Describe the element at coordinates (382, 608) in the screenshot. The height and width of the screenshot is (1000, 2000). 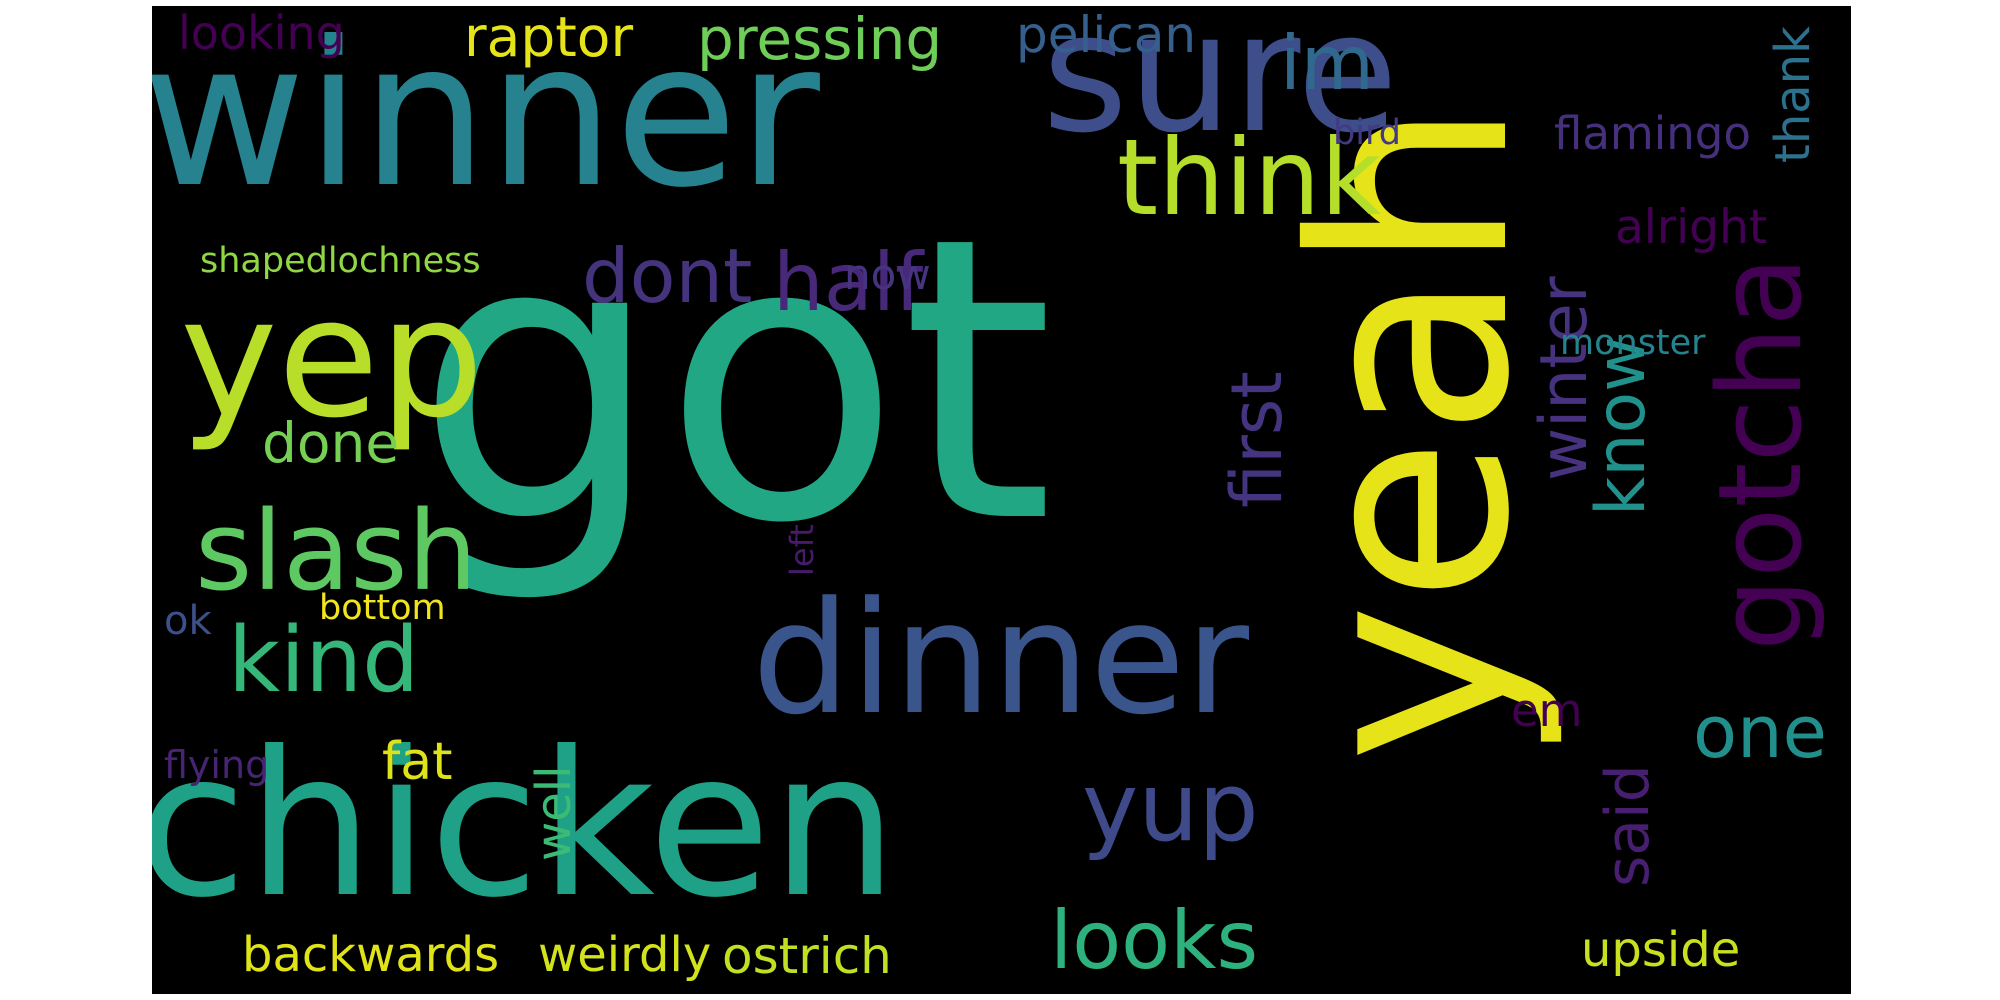
I see `cloud-word-bottom: bottom` at that location.